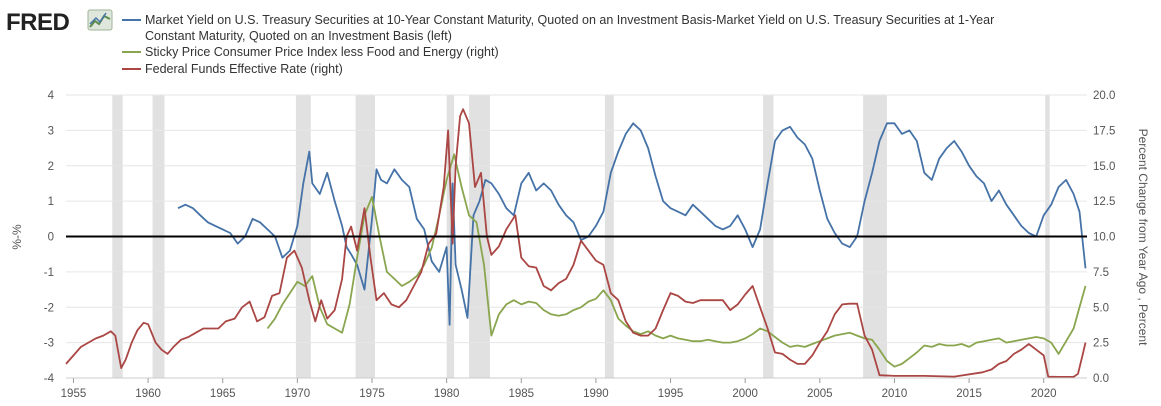 The height and width of the screenshot is (406, 1161). I want to click on fred-logo: FRED, so click(59, 22).